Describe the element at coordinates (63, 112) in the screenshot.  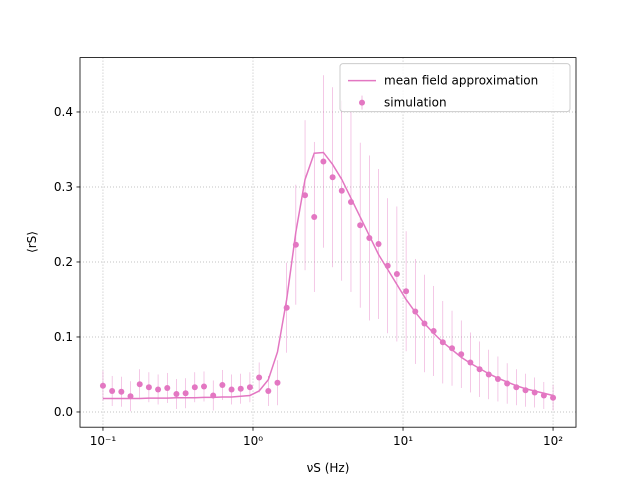
I see `y-tick-label: 0.4` at that location.